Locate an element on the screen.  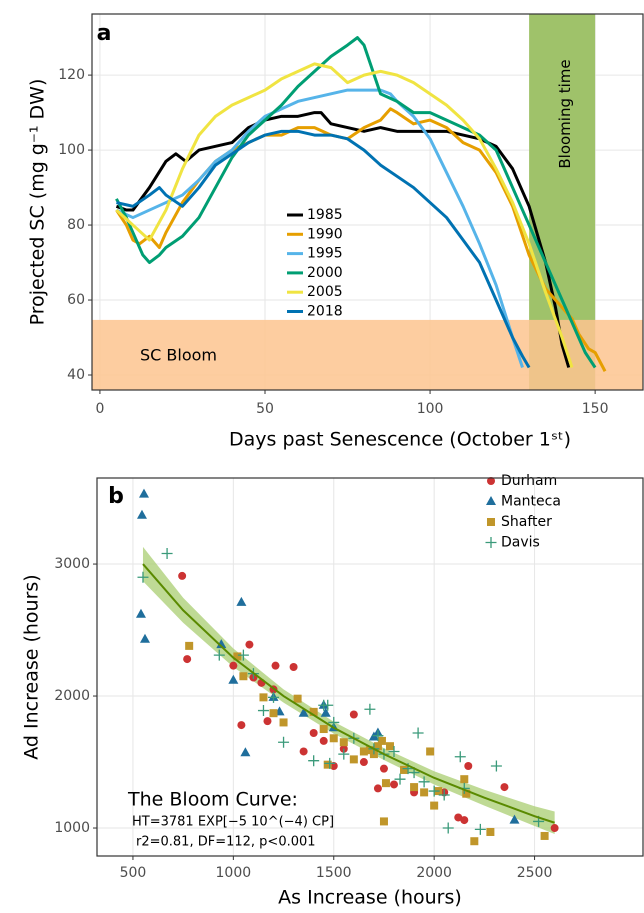
x-axis-title: Days past Senescence (October 1ˢᵗ) is located at coordinates (400, 440).